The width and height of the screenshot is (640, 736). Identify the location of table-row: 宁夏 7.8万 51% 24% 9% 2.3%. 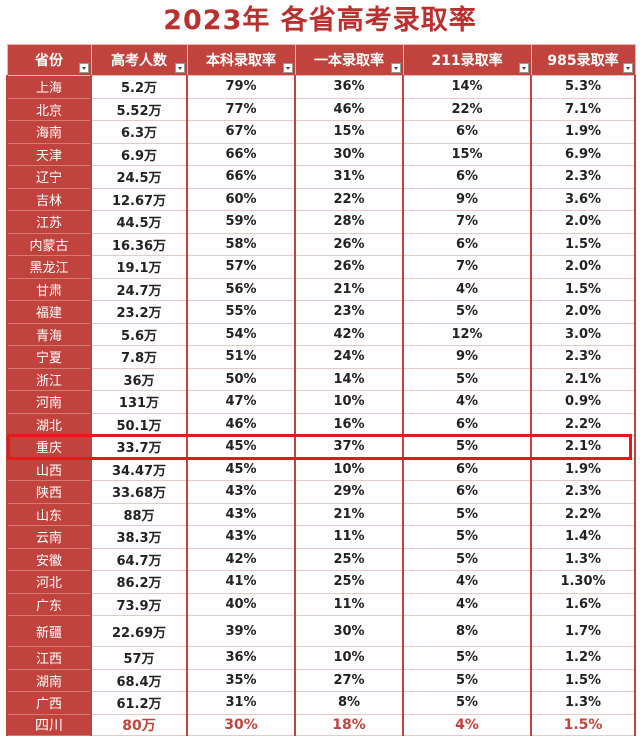
(321, 357).